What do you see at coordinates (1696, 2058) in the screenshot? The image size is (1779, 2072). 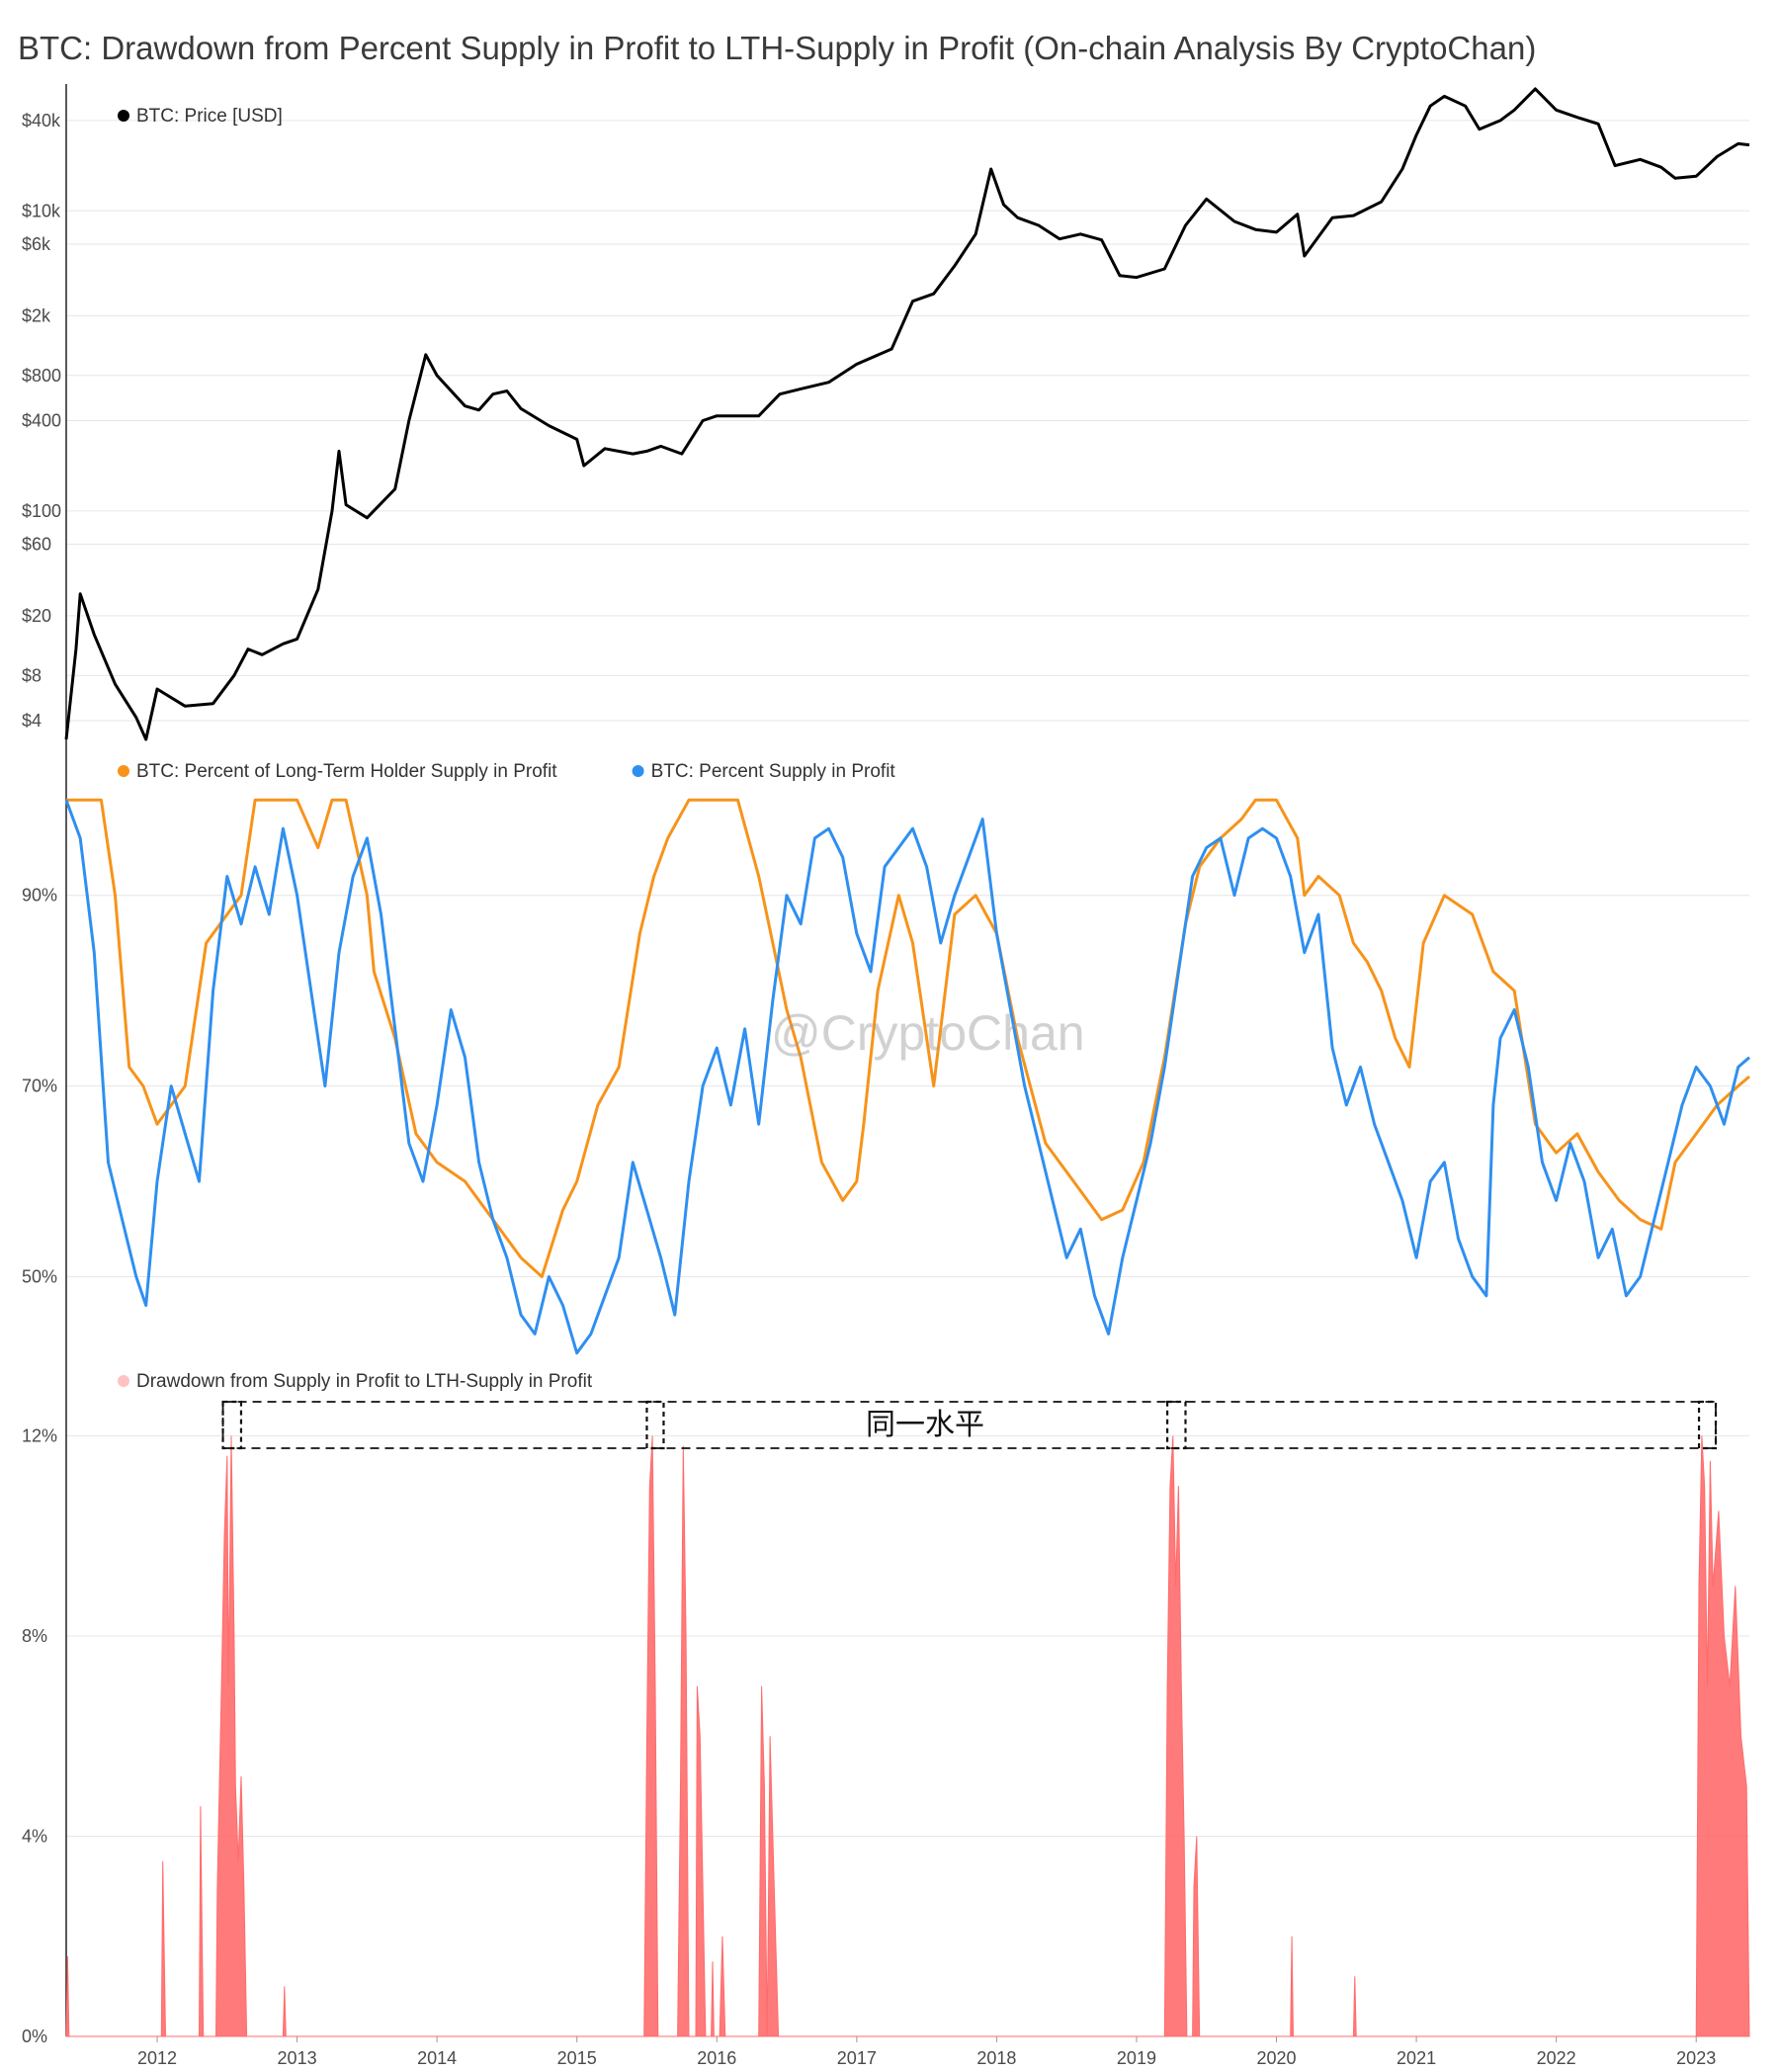 I see `x-tick-label: 2023` at bounding box center [1696, 2058].